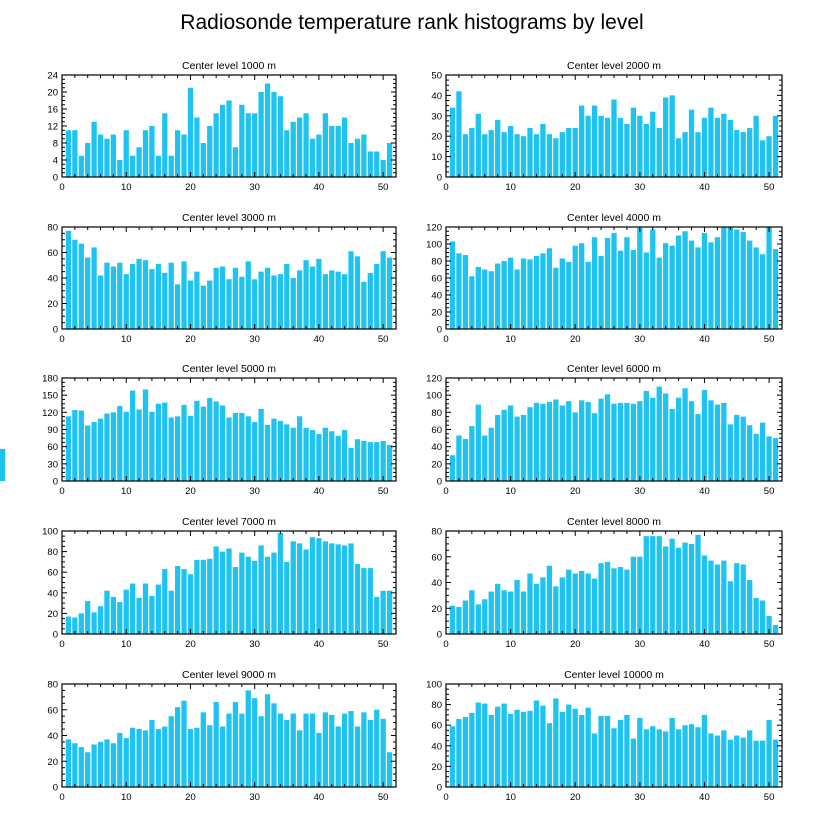 The image size is (824, 824). Describe the element at coordinates (61, 339) in the screenshot. I see `x-tick-label: 0` at that location.